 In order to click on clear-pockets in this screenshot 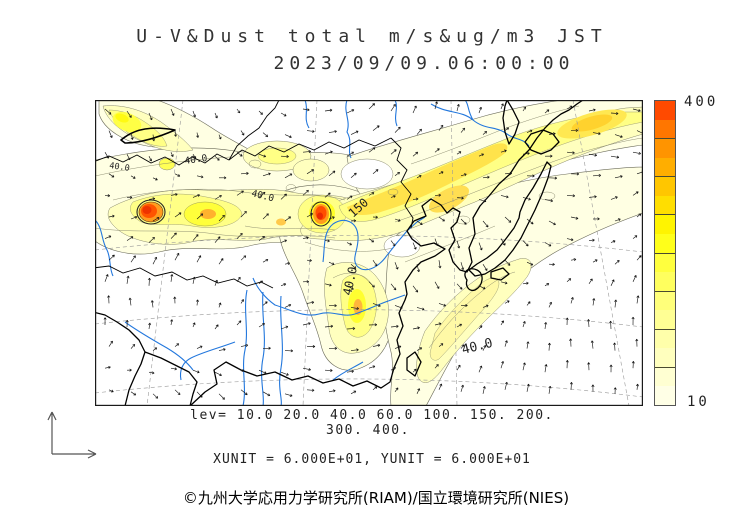, I will do `click(380, 208)`.